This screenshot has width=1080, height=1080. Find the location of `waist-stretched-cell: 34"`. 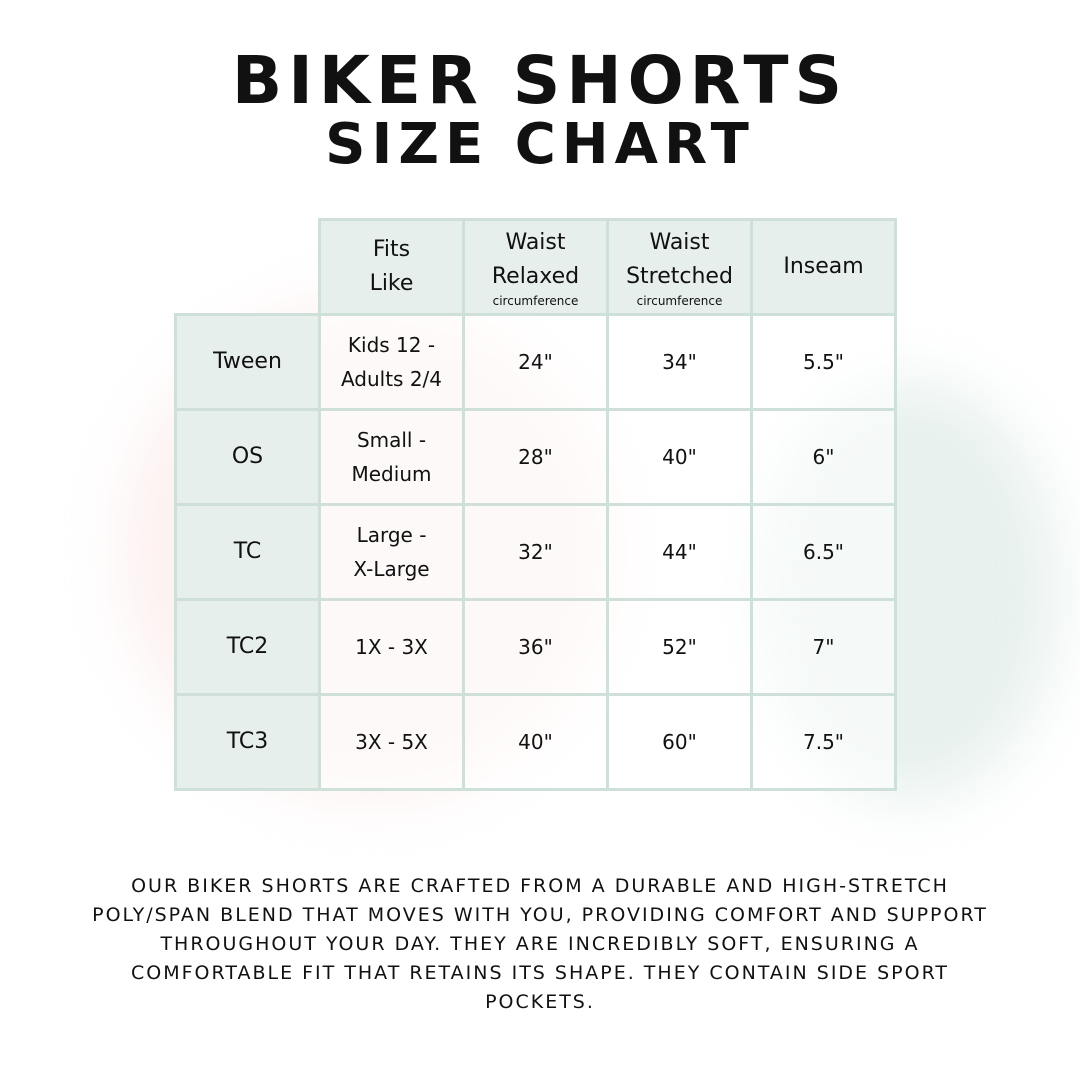

waist-stretched-cell: 34" is located at coordinates (679, 362).